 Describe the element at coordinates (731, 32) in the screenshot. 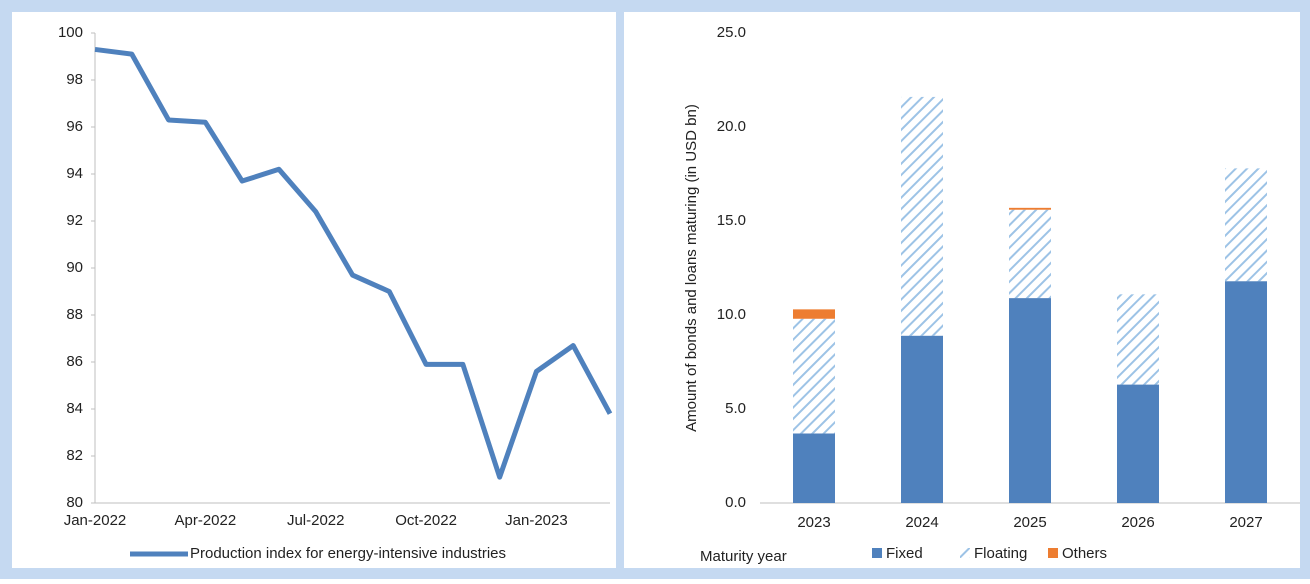

I see `y-tick-label: 25.0` at that location.